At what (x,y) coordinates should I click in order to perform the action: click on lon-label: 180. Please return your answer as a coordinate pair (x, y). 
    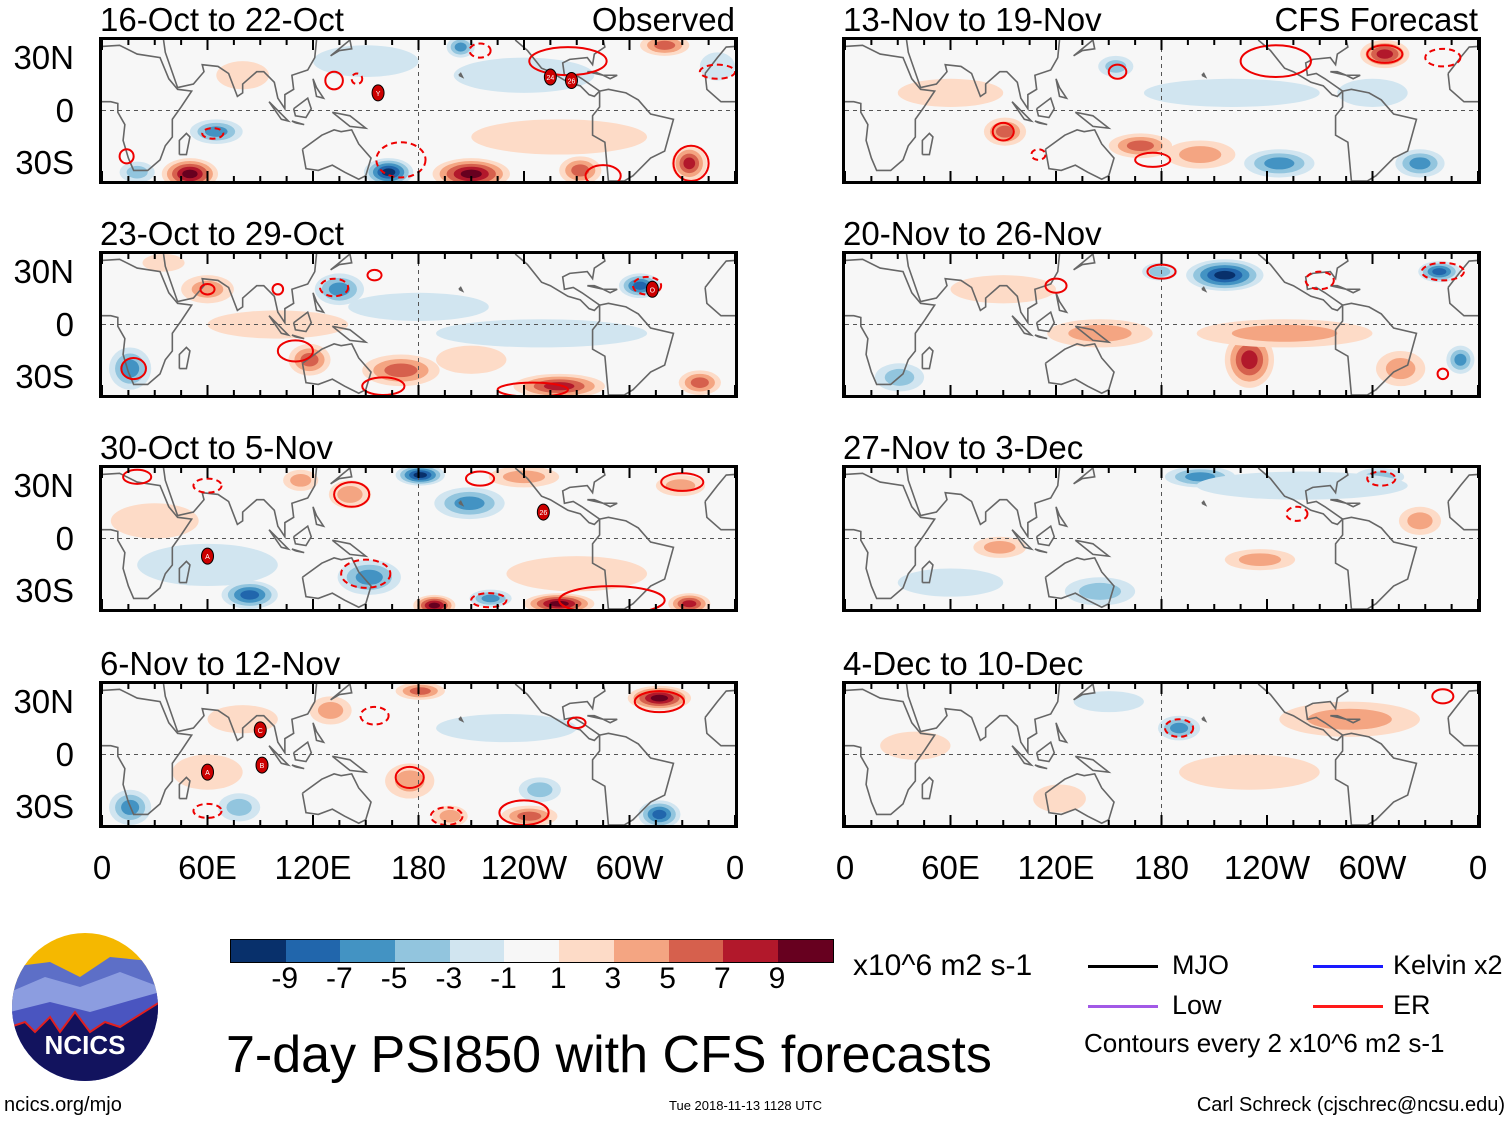
    Looking at the image, I should click on (418, 867).